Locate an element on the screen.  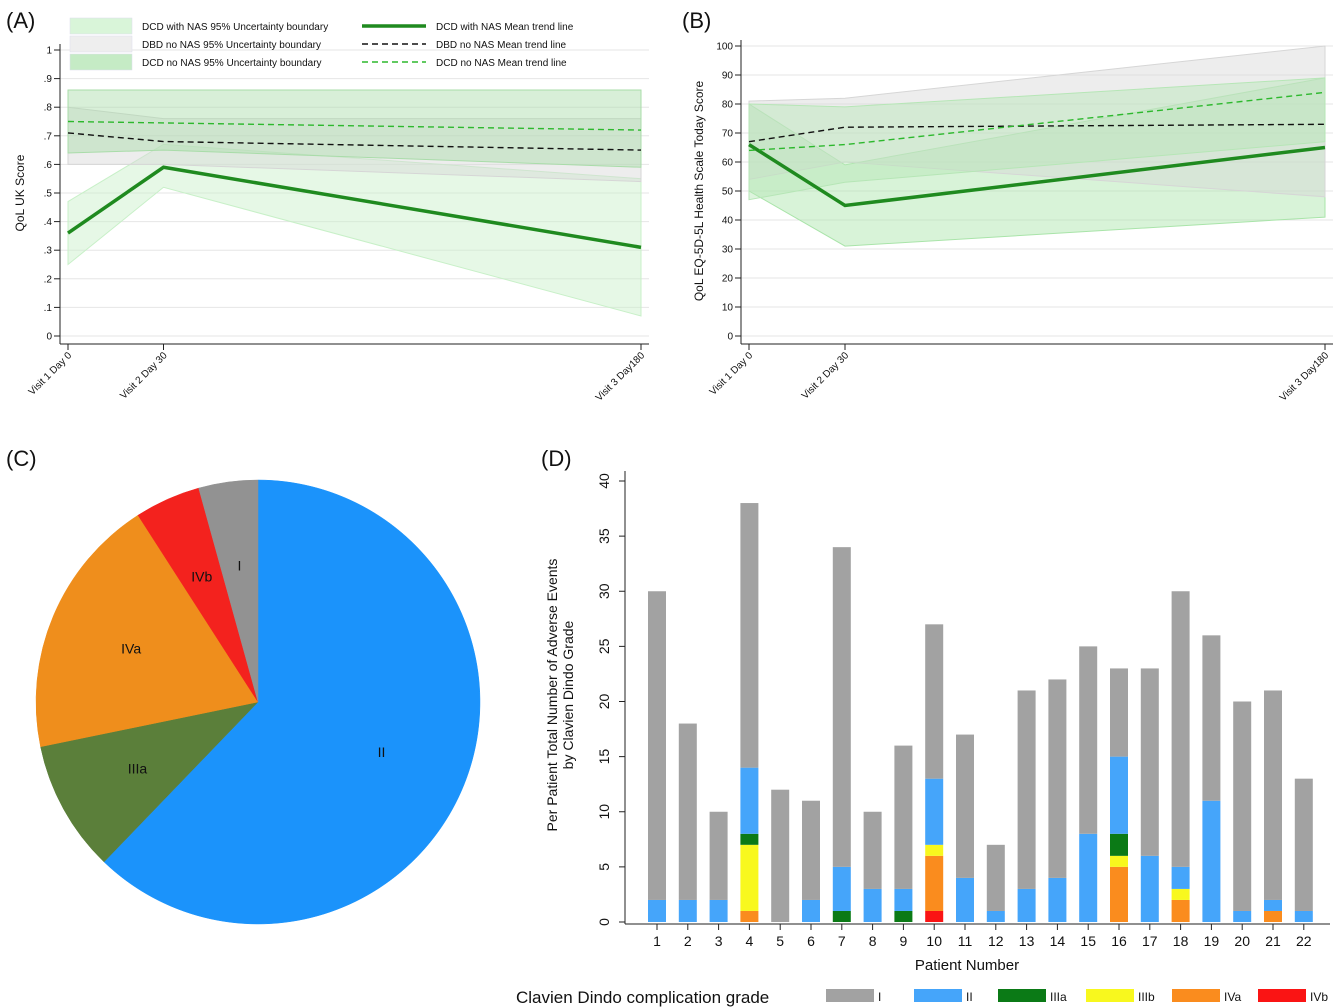
x-tick-label: 19 is located at coordinates (1212, 941).